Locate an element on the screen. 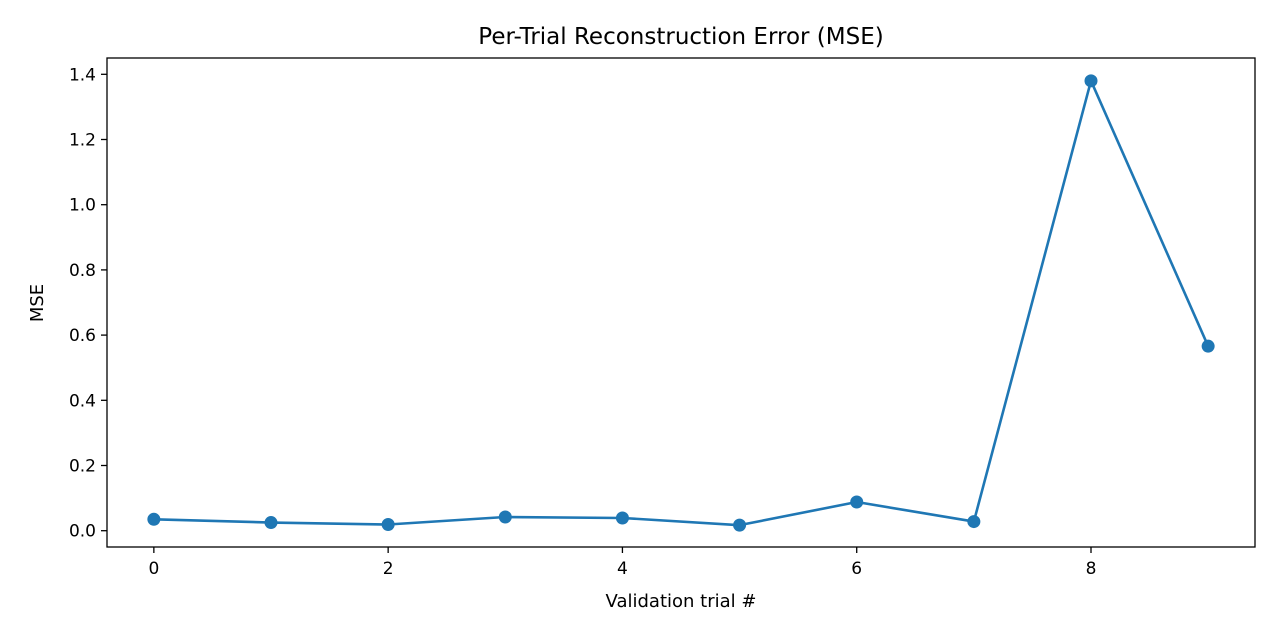 Image resolution: width=1280 pixels, height=640 pixels. y-tick-label: 1.4 is located at coordinates (82, 75).